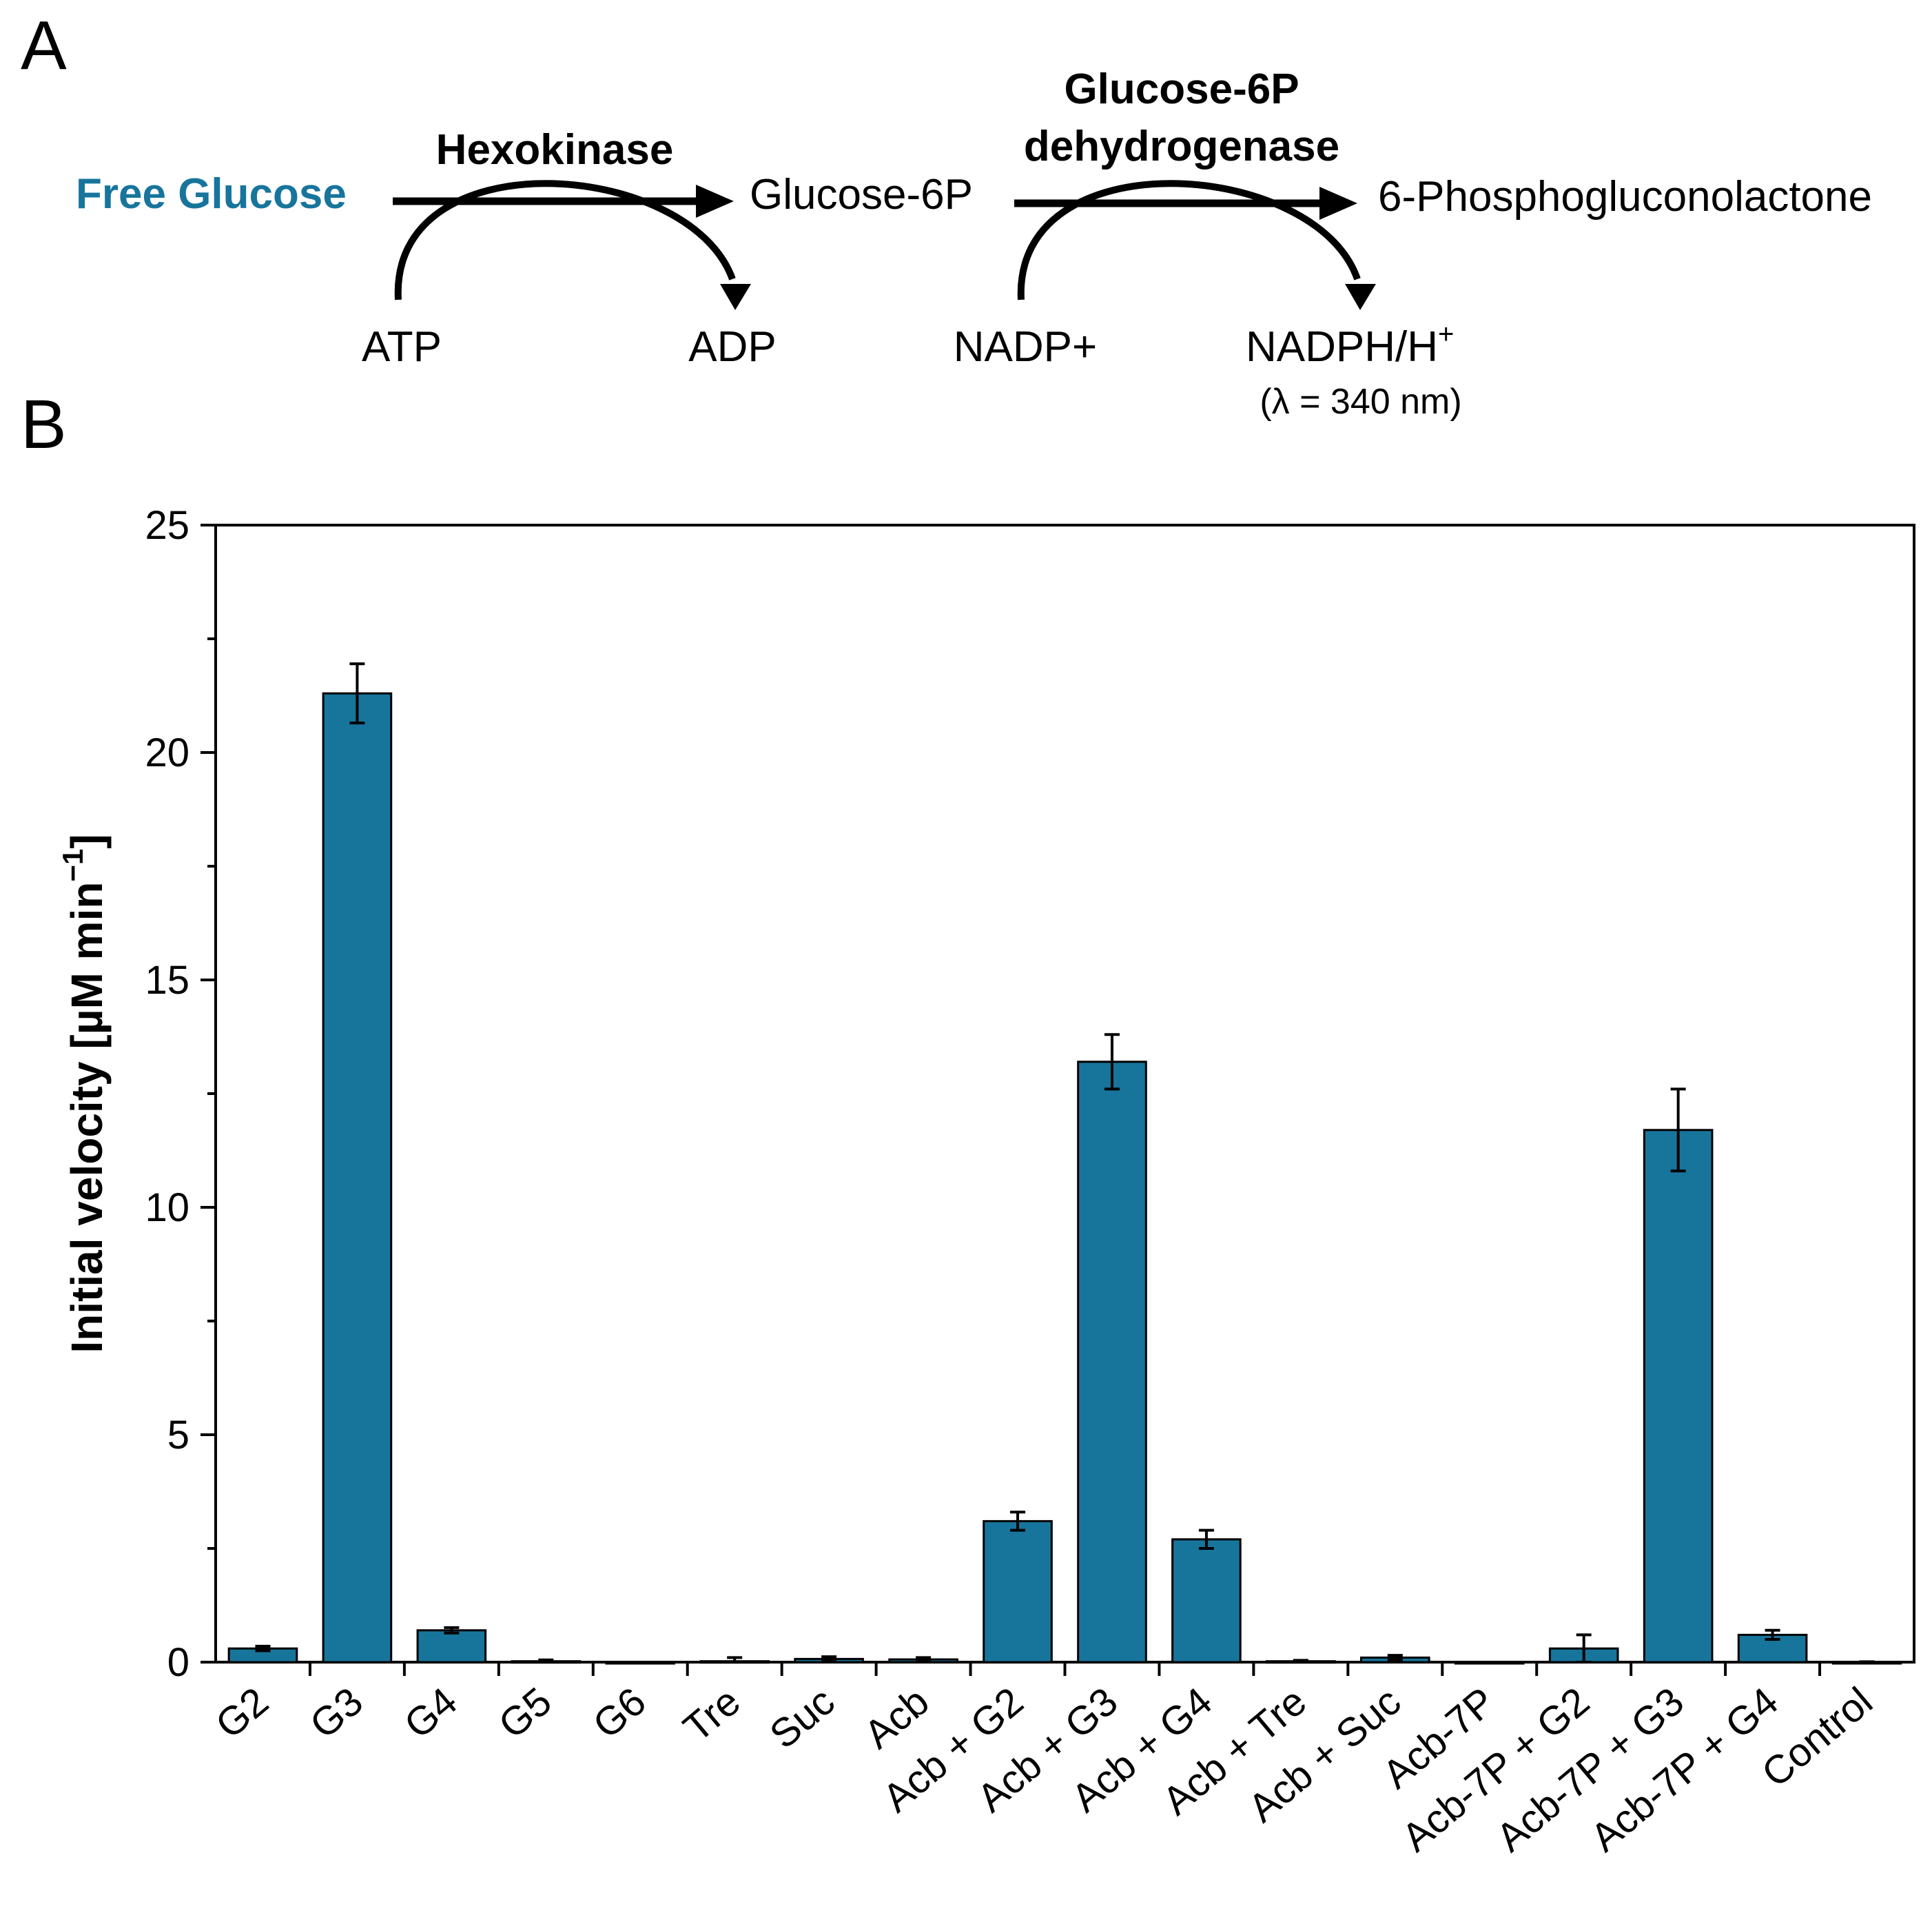 The height and width of the screenshot is (1924, 1932). Describe the element at coordinates (178, 1662) in the screenshot. I see `y-tick-label: 0` at that location.